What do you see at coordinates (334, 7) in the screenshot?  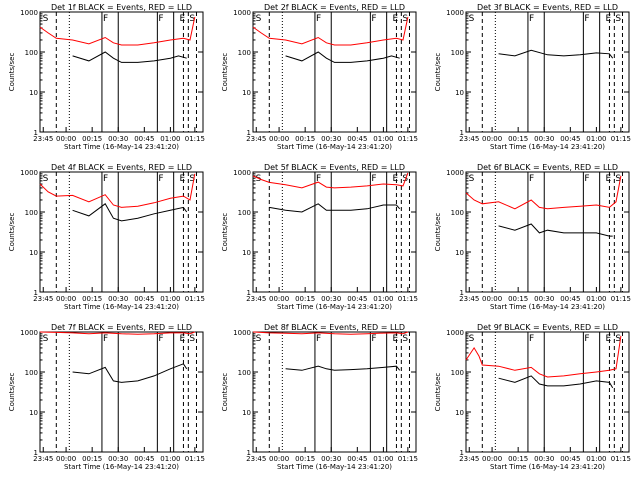 I see `plot-title: Det 2f BLACK = Events, RED = LLD` at bounding box center [334, 7].